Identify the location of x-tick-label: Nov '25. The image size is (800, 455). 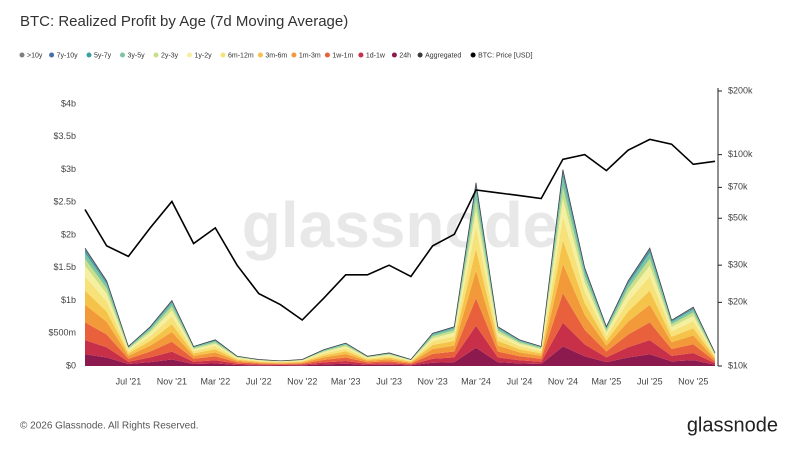
(693, 381).